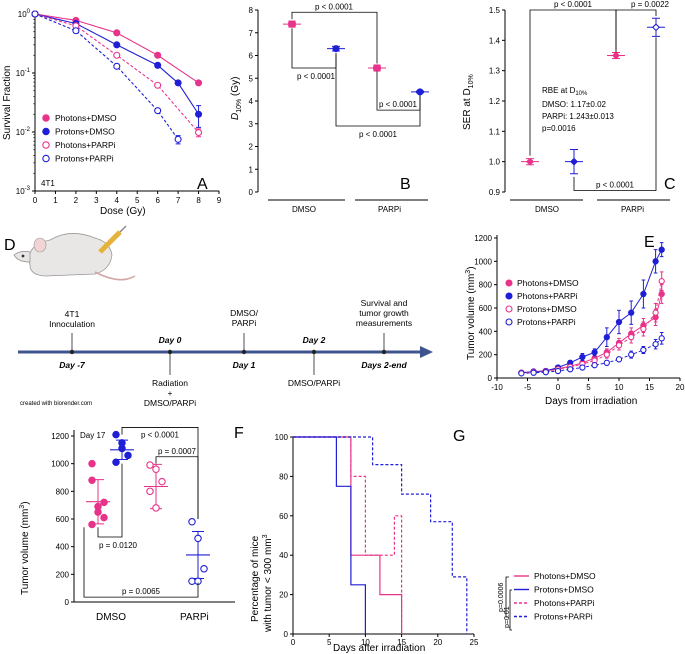 The width and height of the screenshot is (685, 654). I want to click on biorender-credit: created with biorender.com, so click(56, 404).